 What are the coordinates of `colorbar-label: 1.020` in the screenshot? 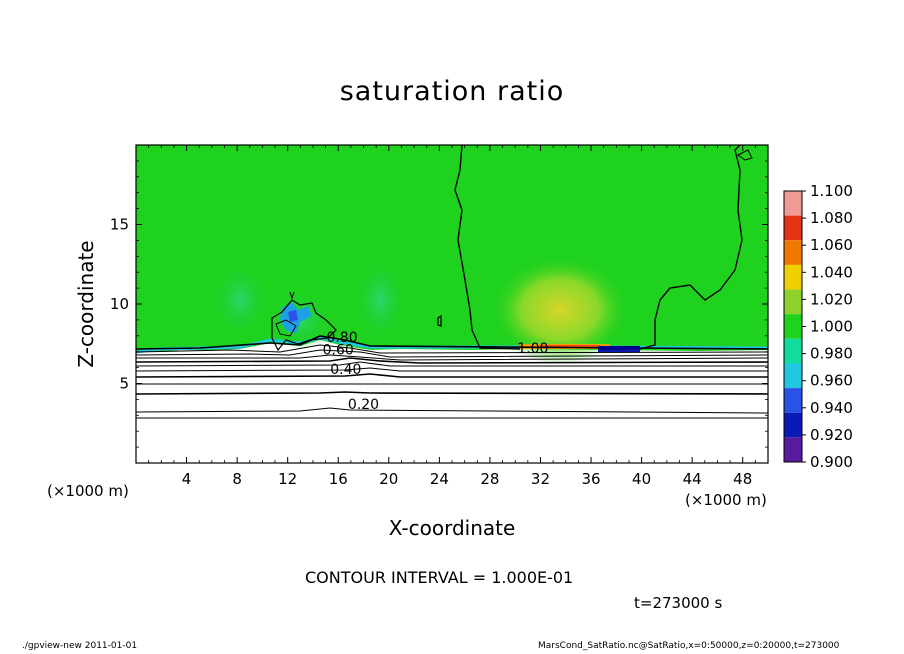 It's located at (831, 299).